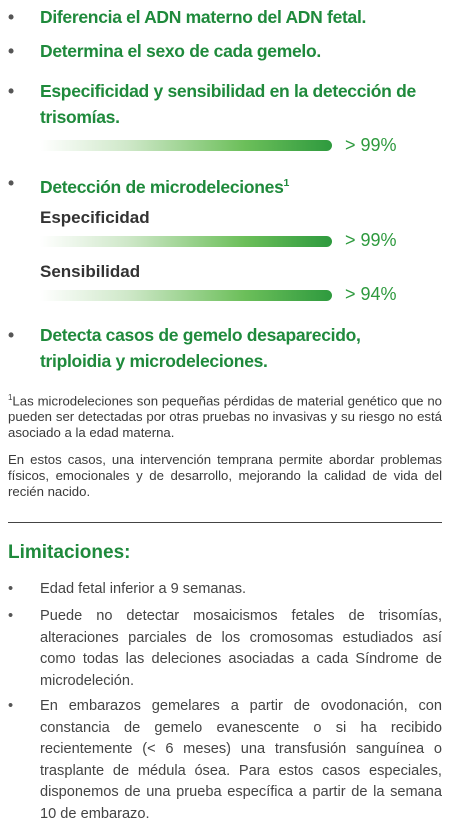  What do you see at coordinates (10, 397) in the screenshot?
I see `footnote-mark: 1` at bounding box center [10, 397].